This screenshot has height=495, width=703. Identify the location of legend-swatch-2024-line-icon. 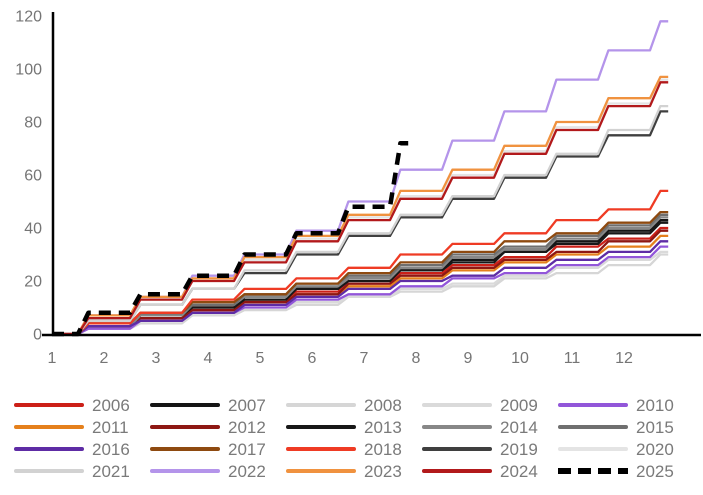
(457, 471).